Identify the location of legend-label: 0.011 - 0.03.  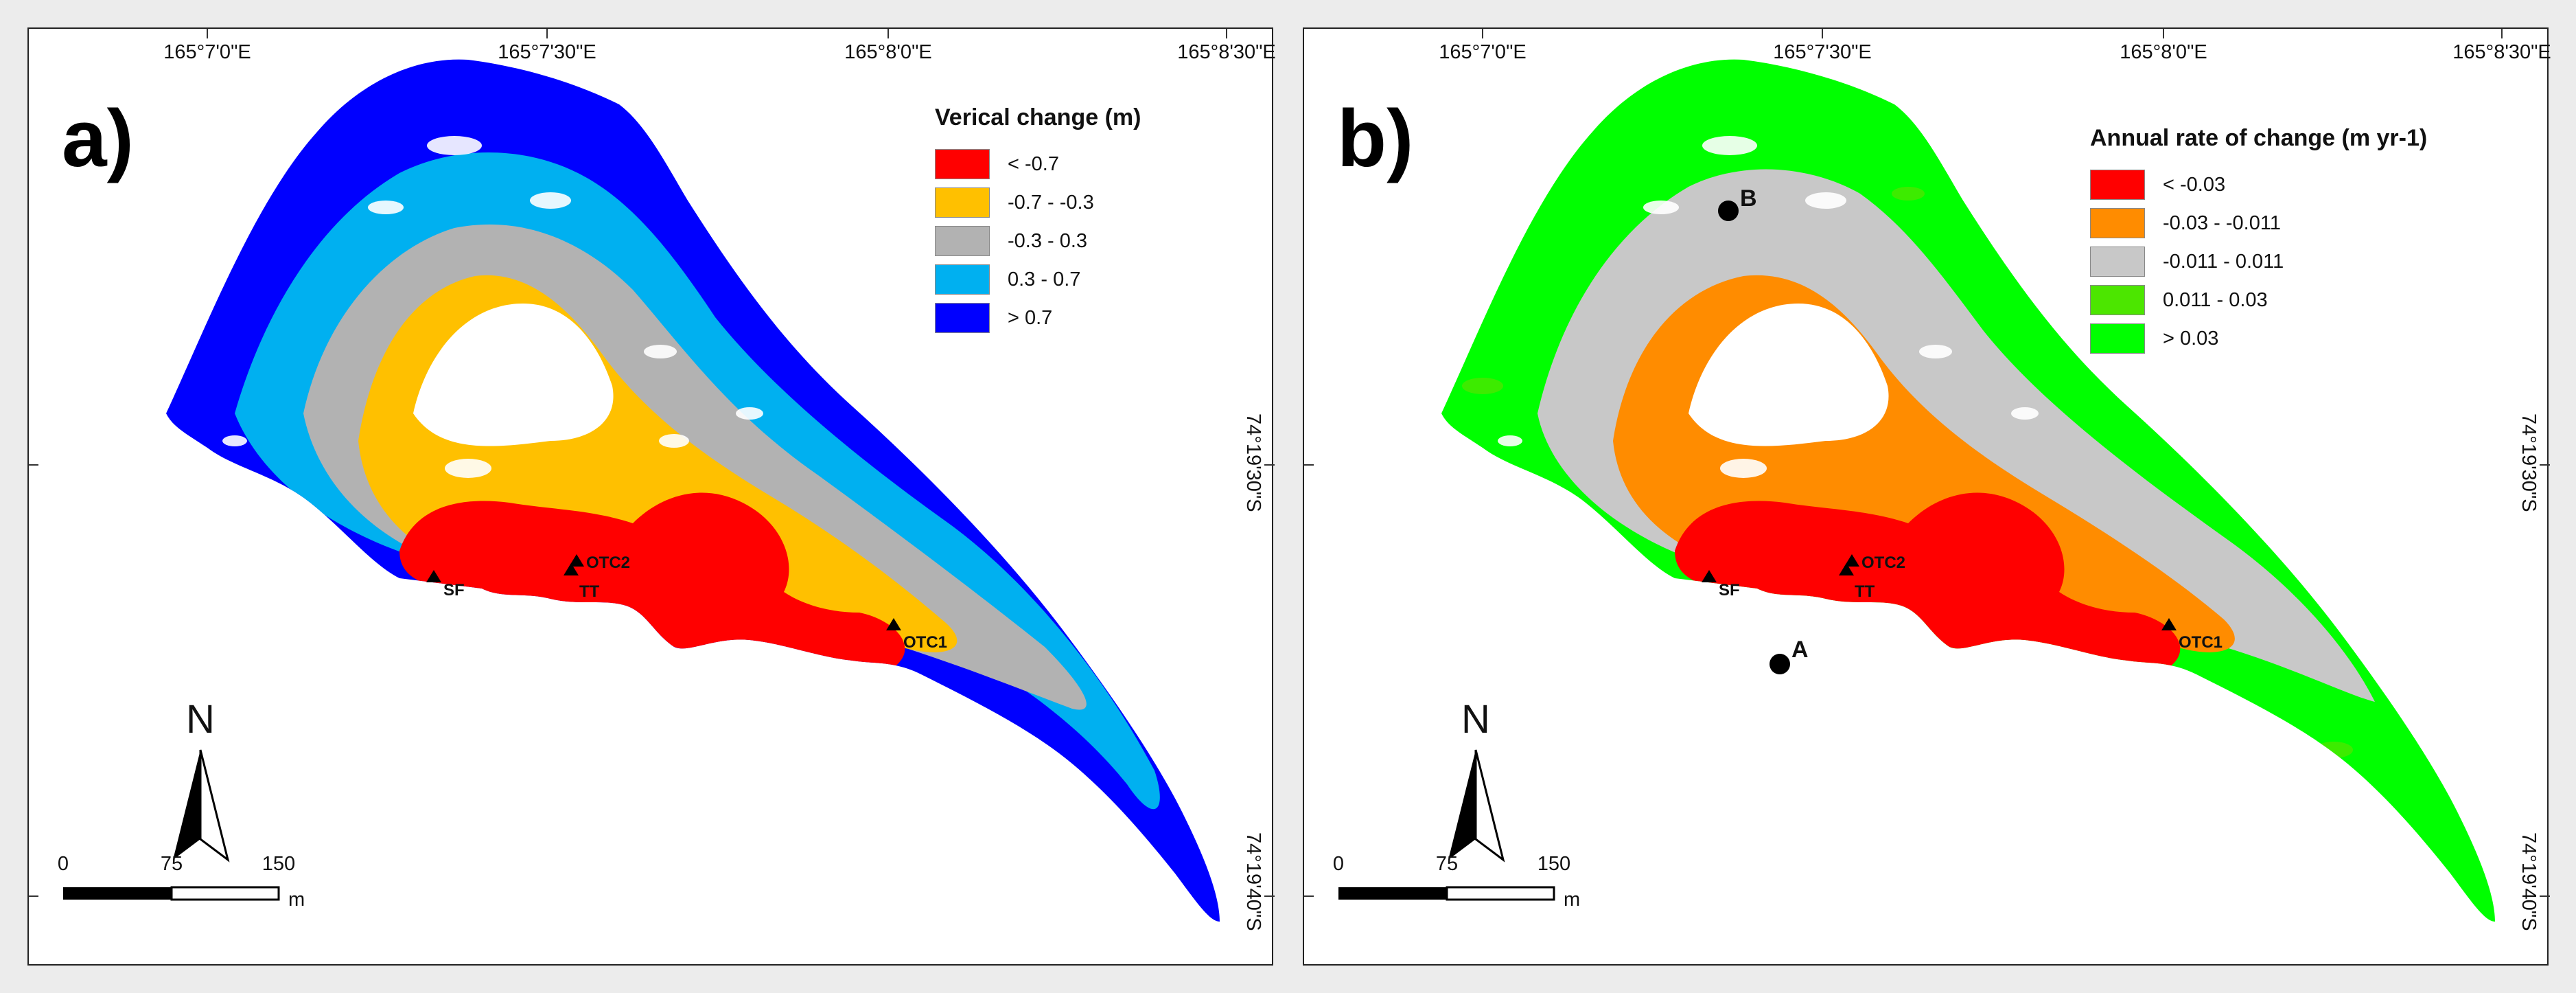
(2215, 299).